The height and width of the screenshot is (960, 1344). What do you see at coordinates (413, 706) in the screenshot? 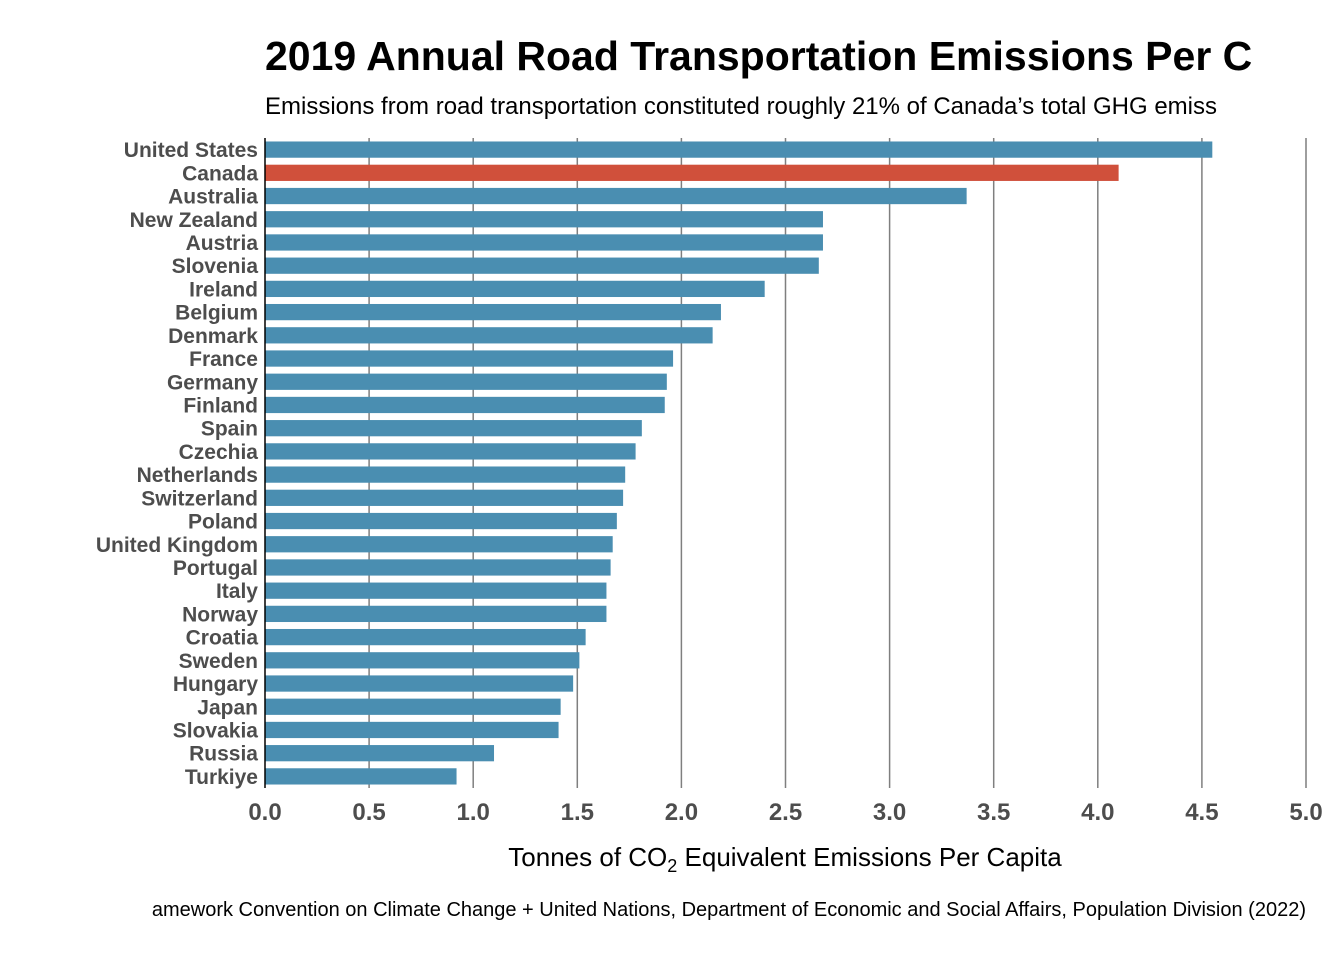
I see `bar-japan` at bounding box center [413, 706].